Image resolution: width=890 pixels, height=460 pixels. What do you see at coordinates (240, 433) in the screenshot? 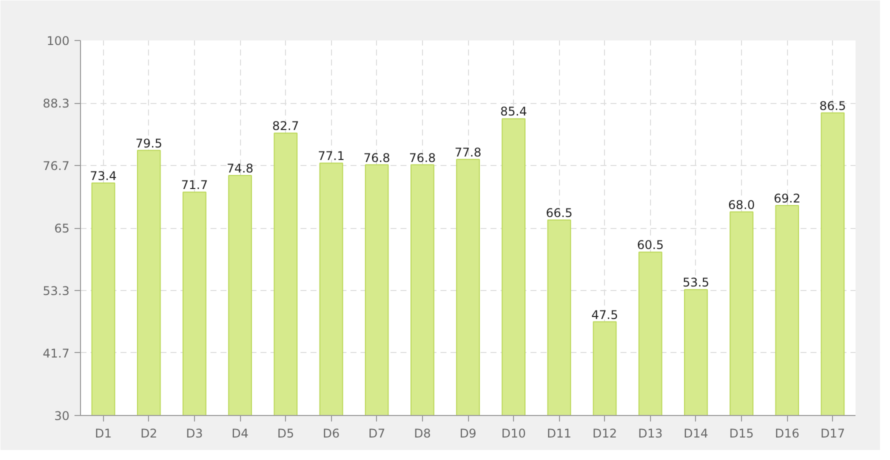
I see `x-tick-label: D4` at bounding box center [240, 433].